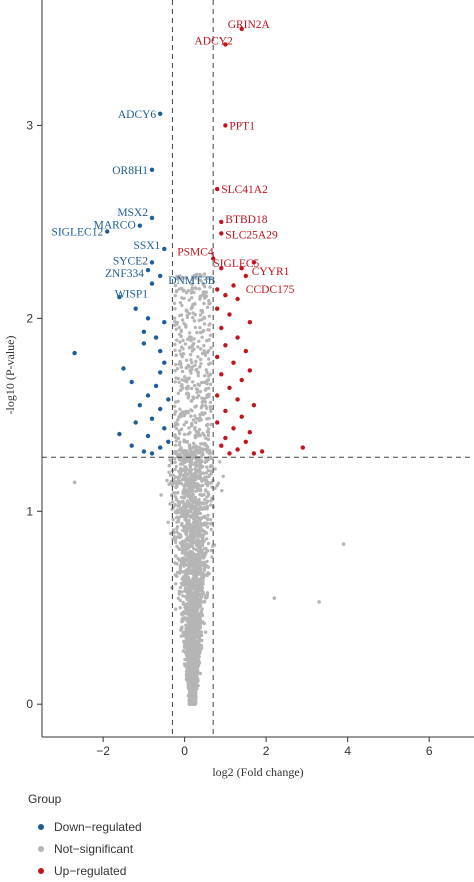  Describe the element at coordinates (429, 751) in the screenshot. I see `x-tick-label: 6` at that location.